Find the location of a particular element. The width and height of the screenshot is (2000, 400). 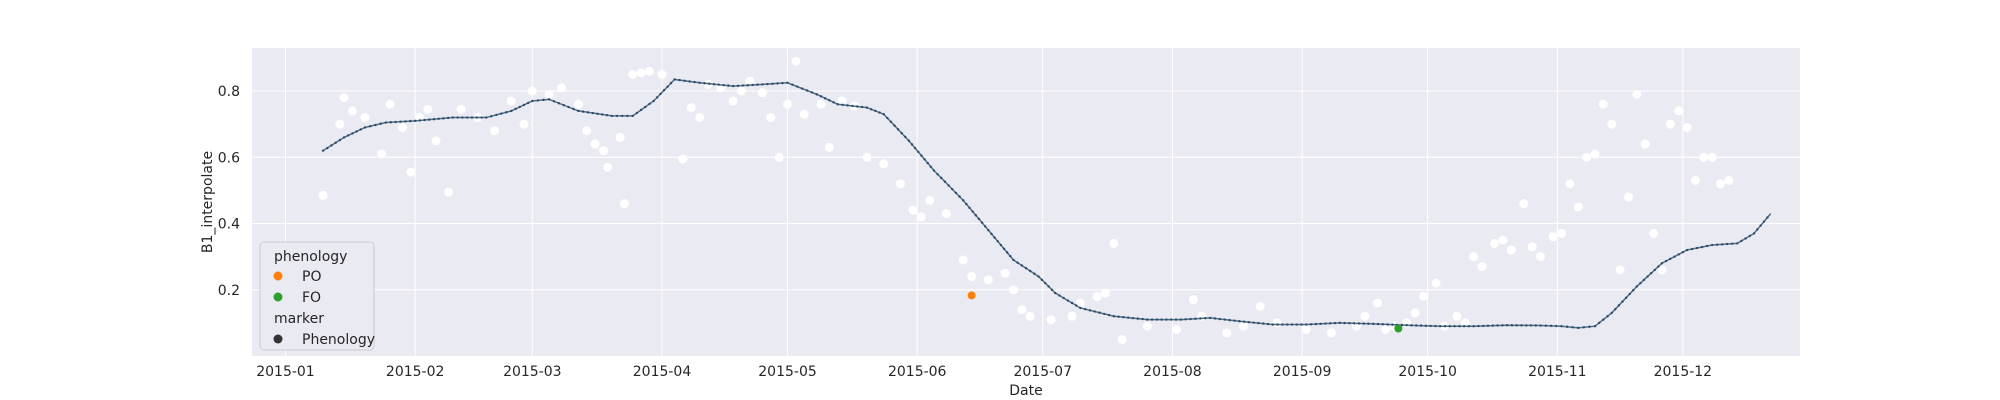

x-tick-label: 2015-01 is located at coordinates (285, 372).